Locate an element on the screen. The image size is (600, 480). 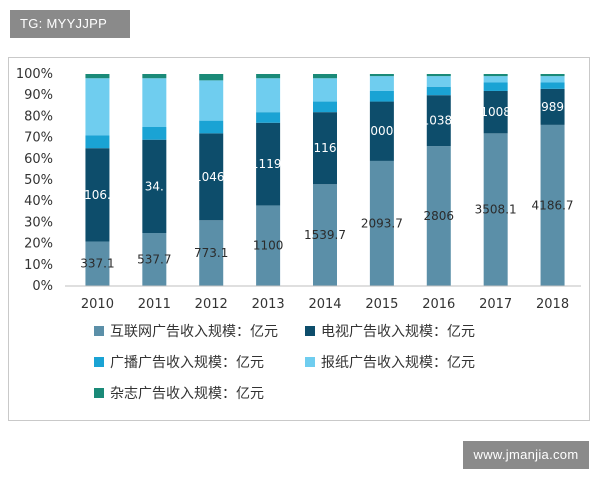
legend-label-s3: 广播广告收入规模：亿元 is located at coordinates (187, 363).